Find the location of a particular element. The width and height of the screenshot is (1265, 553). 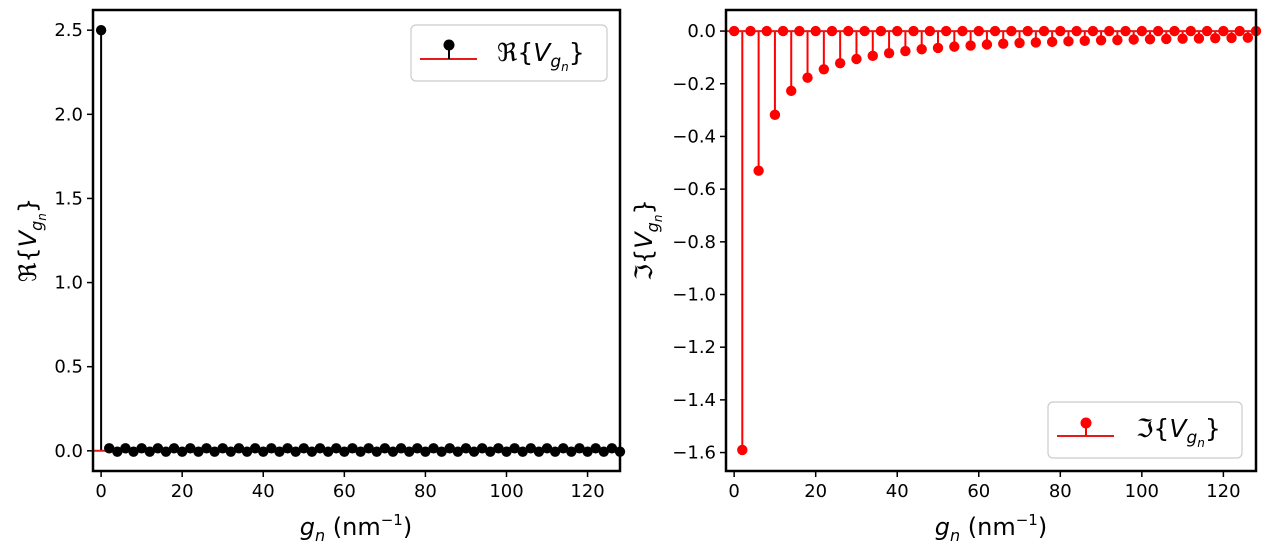

right-x-axis-label: gn (nm−1) is located at coordinates (991, 528).